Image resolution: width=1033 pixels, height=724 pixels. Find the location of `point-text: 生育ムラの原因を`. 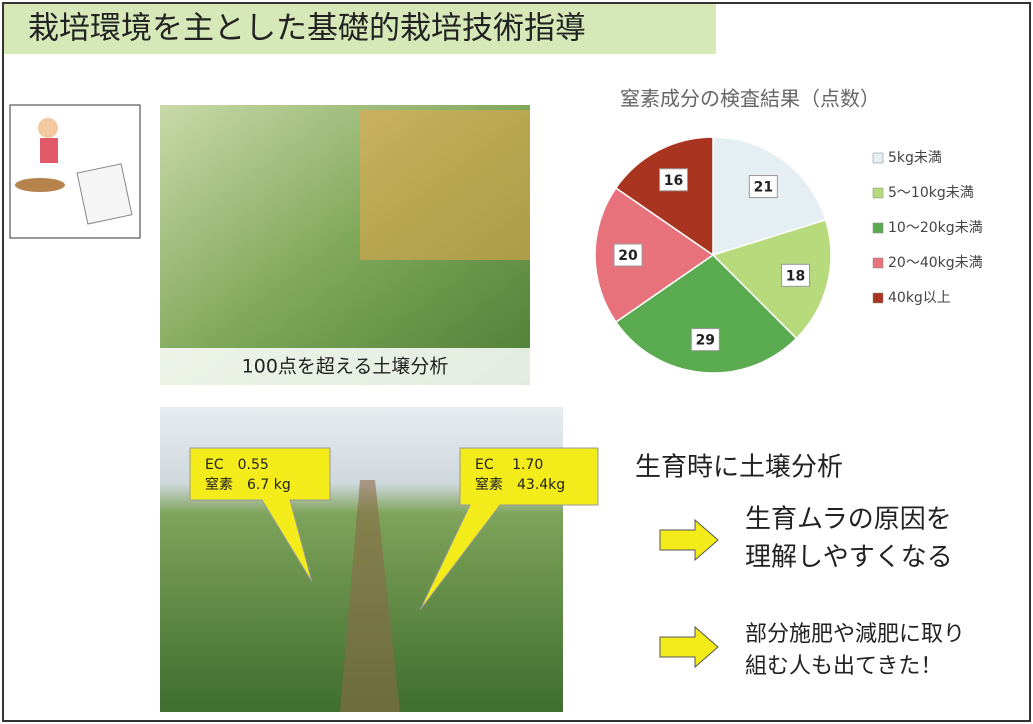

point-text: 生育ムラの原因を is located at coordinates (848, 520).